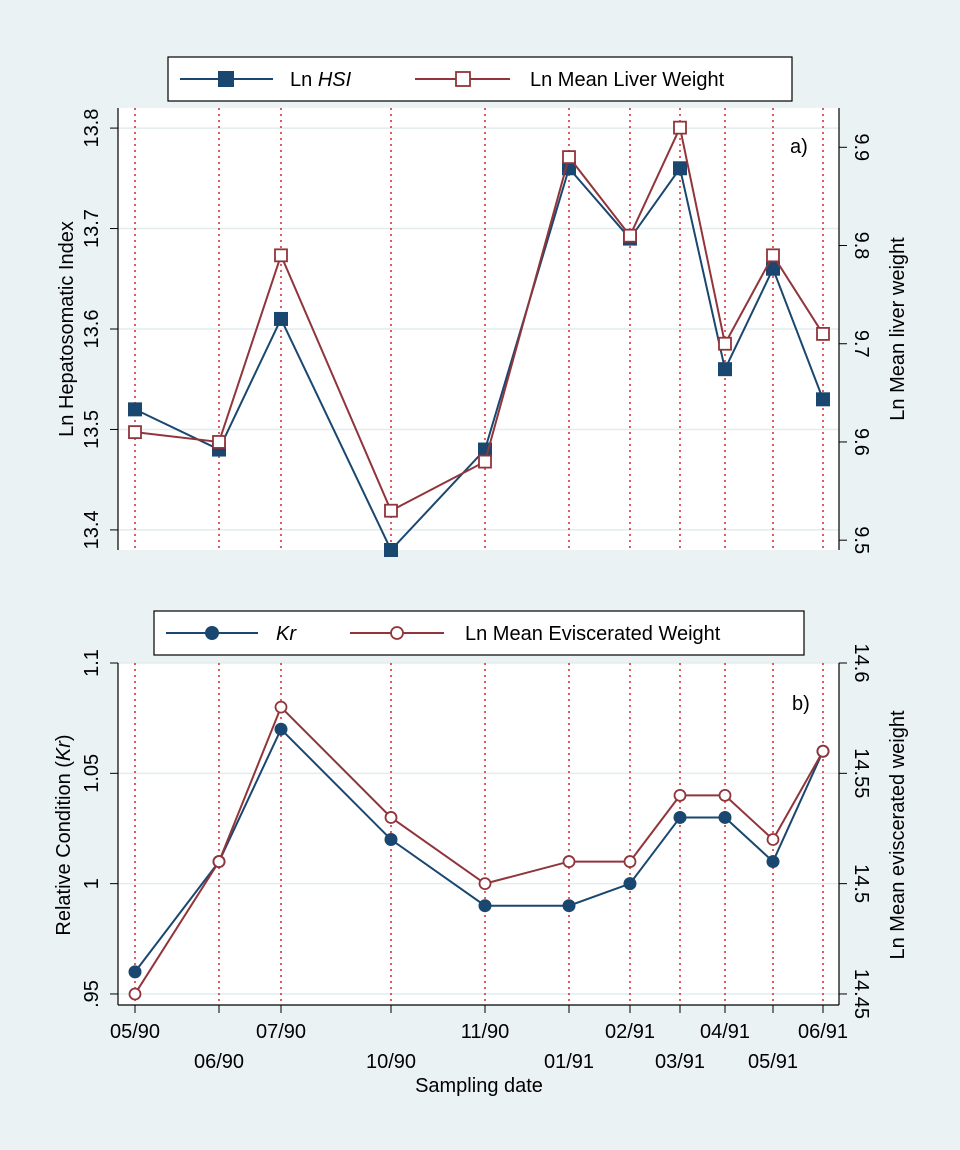 Image resolution: width=960 pixels, height=1150 pixels. Describe the element at coordinates (92, 128) in the screenshot. I see `left-axis-tick-label: 13.8` at that location.